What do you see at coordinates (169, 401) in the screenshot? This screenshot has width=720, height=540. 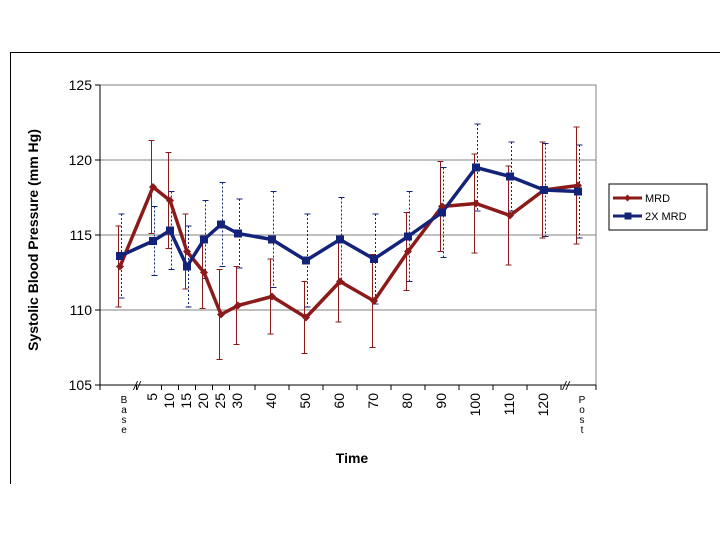 I see `x-tick-label-10: 10` at bounding box center [169, 401].